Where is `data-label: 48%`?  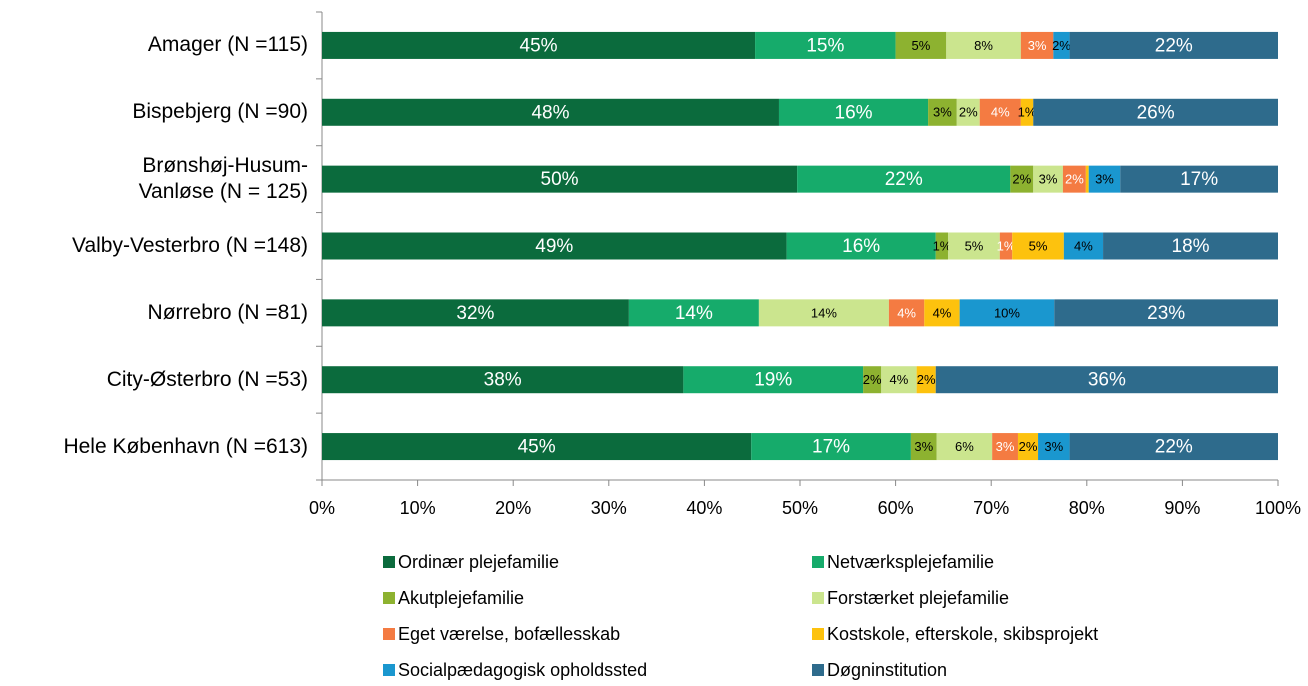 data-label: 48% is located at coordinates (550, 112).